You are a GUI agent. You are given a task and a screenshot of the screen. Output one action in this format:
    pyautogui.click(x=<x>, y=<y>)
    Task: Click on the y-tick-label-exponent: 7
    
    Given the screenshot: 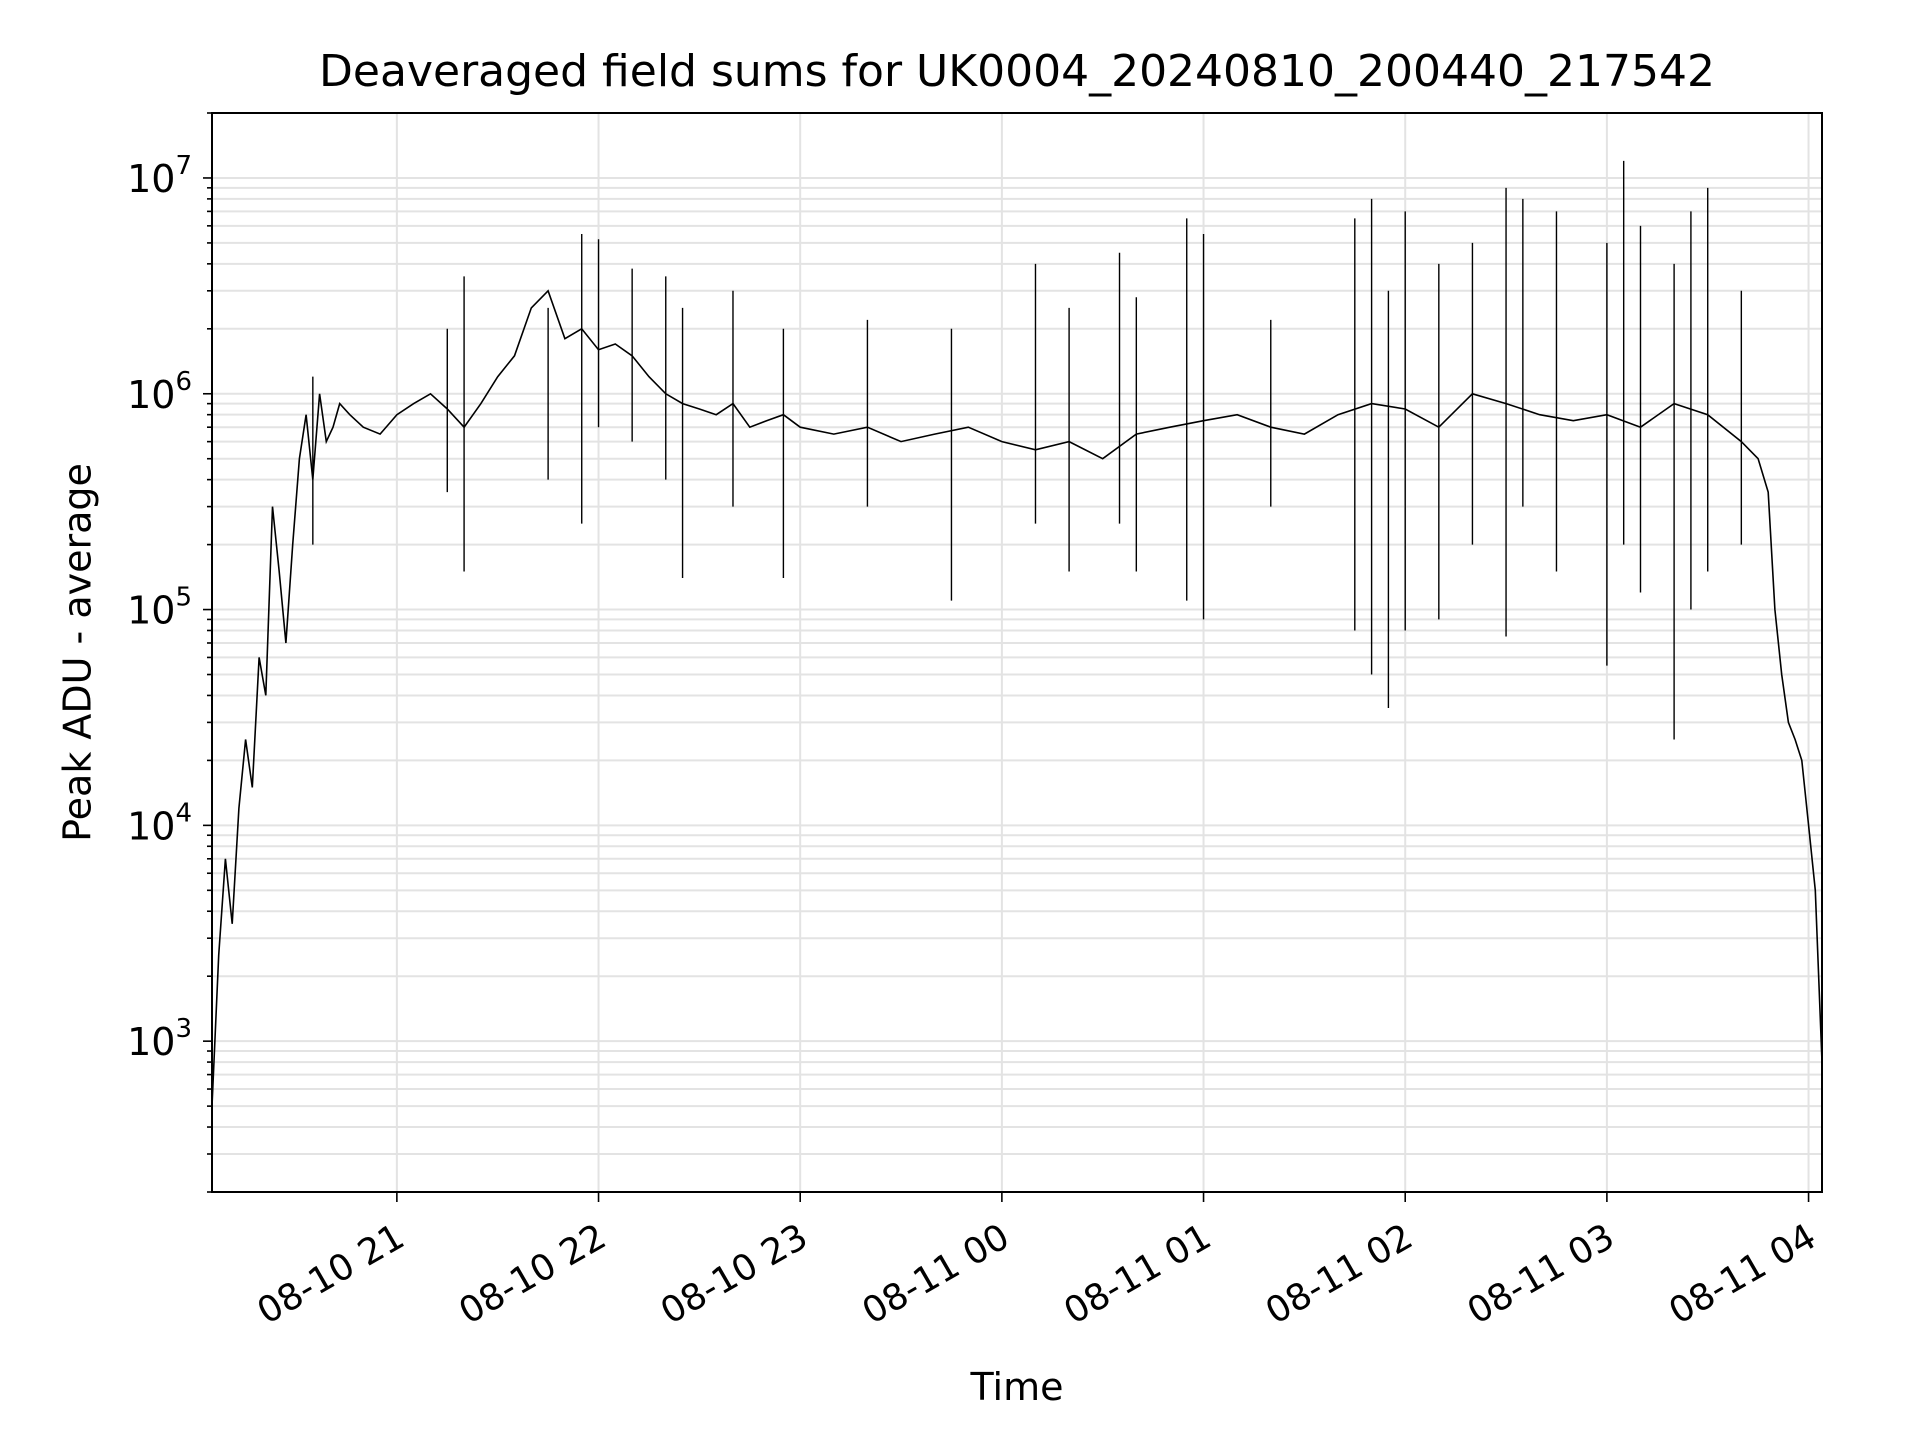 What is the action you would take?
    pyautogui.click(x=183, y=166)
    